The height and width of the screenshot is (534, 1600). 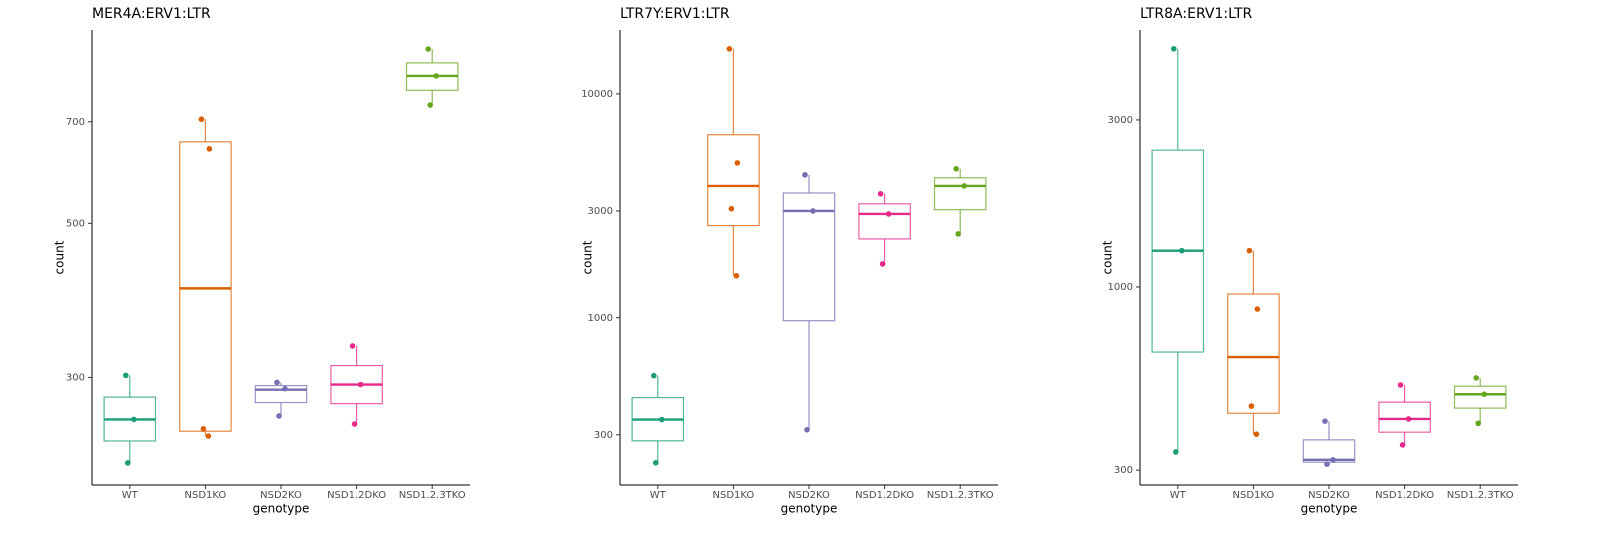 What do you see at coordinates (675, 14) in the screenshot?
I see `chart-title: LTR7Y:ERV1:LTR` at bounding box center [675, 14].